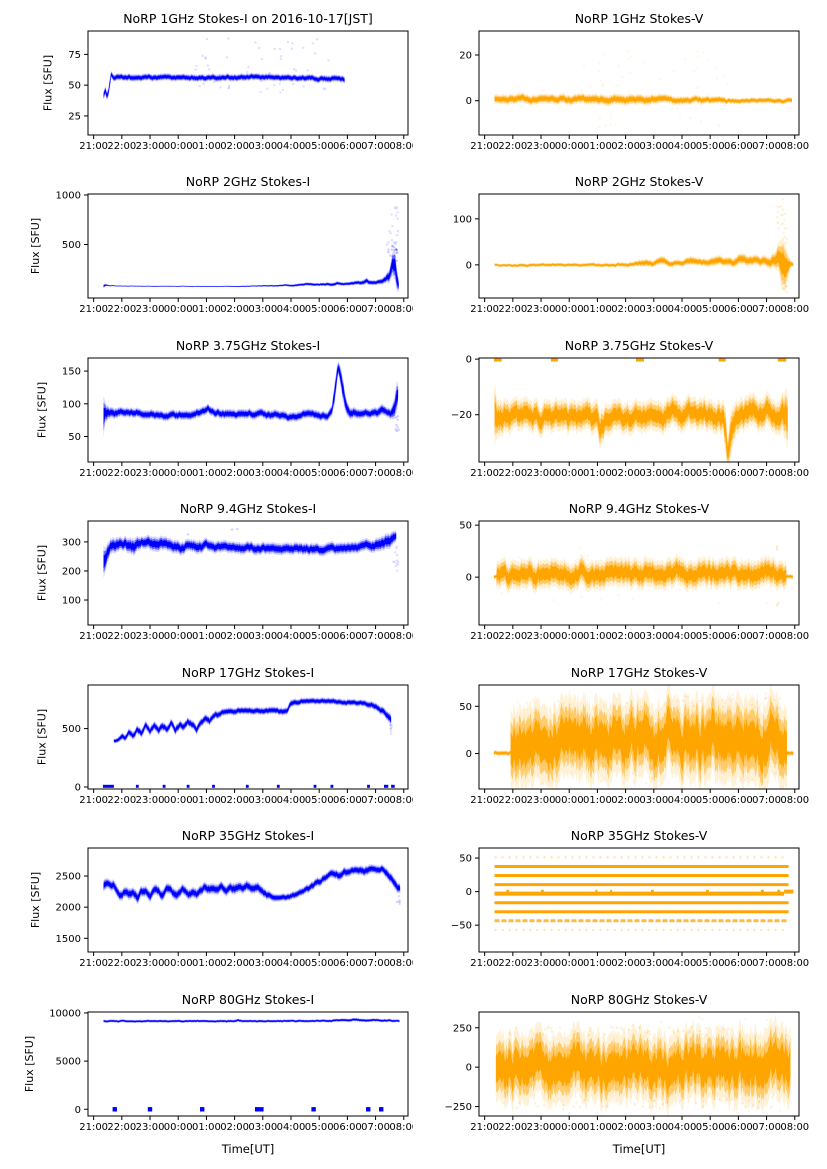  What do you see at coordinates (68, 908) in the screenshot?
I see `y-tick-label: 2000` at bounding box center [68, 908].